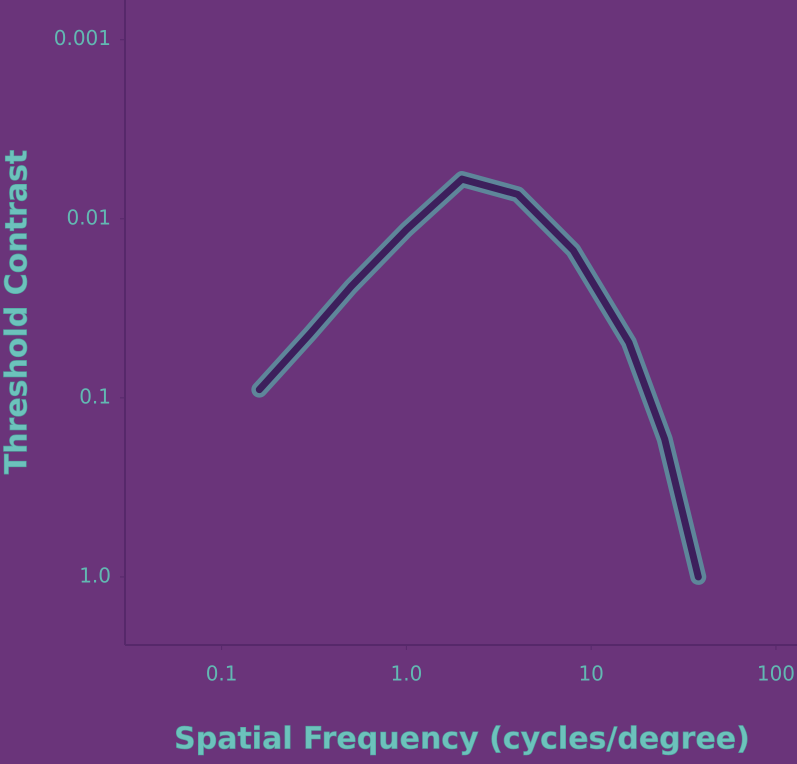 Image resolution: width=797 pixels, height=764 pixels. I want to click on x-axis-title: Spatial Frequency (cycles/degree), so click(462, 739).